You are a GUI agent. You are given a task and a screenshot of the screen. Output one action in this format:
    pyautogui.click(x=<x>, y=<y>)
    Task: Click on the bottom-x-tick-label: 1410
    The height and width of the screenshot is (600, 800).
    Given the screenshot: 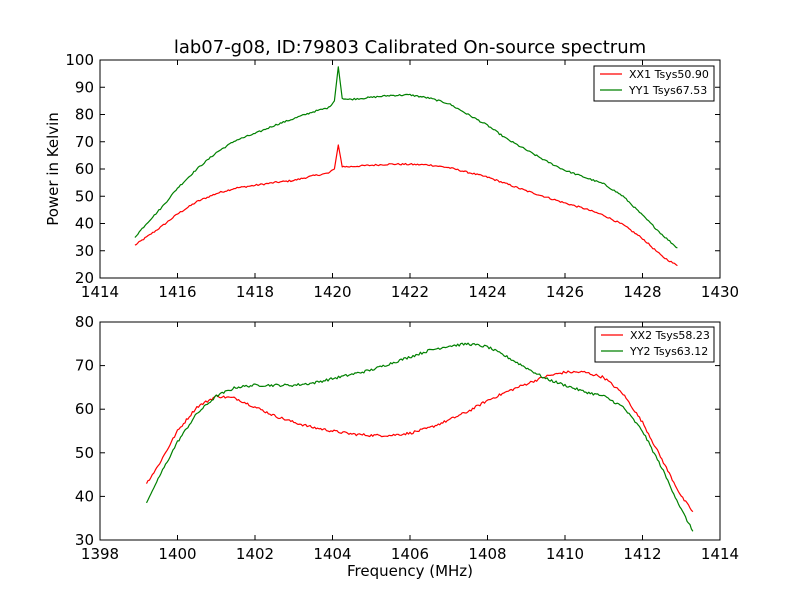 What is the action you would take?
    pyautogui.click(x=565, y=554)
    